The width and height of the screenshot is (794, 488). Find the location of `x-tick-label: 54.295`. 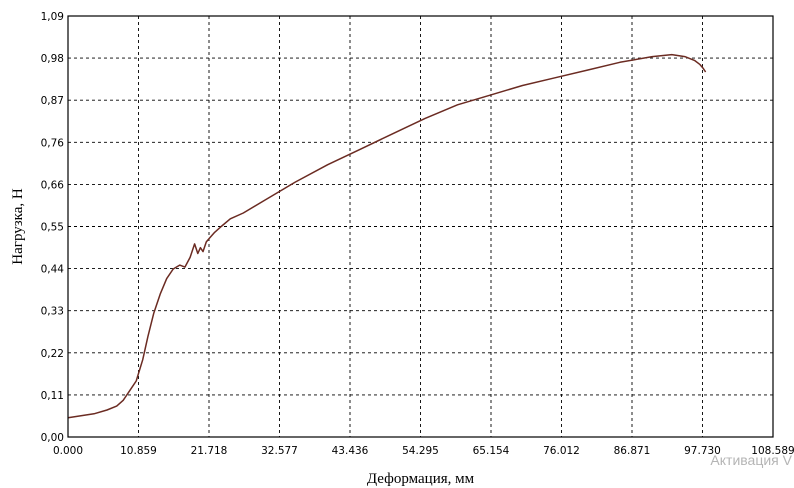

x-tick-label: 54.295 is located at coordinates (420, 451).